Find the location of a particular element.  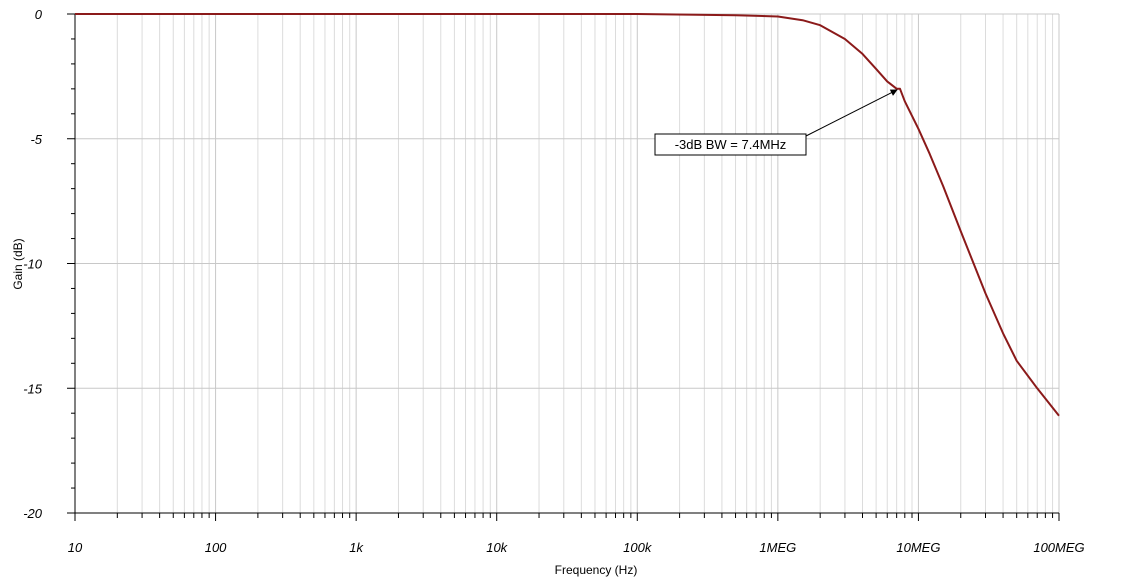

x-tick-label: 10k is located at coordinates (497, 547).